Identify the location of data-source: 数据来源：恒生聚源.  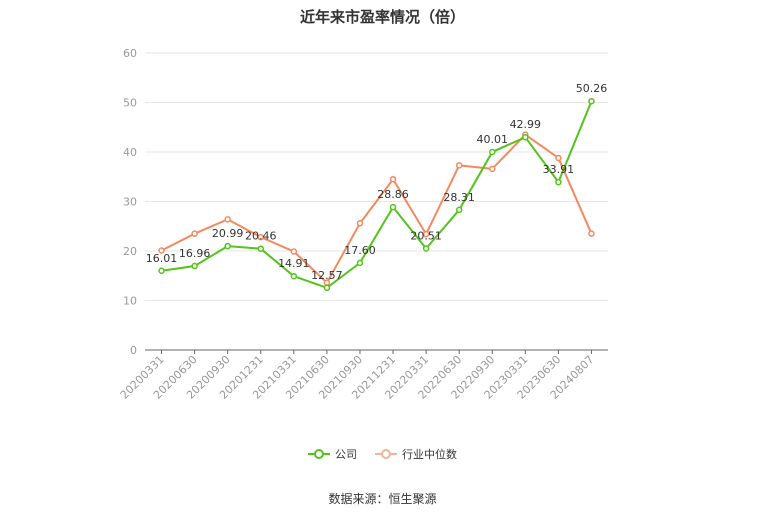
(382, 499).